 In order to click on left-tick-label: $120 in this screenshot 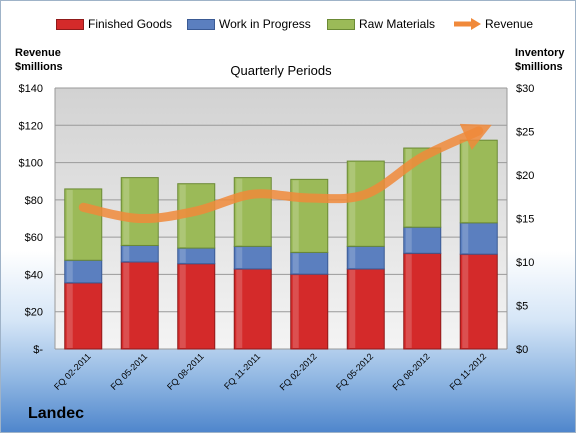, I will do `click(31, 126)`.